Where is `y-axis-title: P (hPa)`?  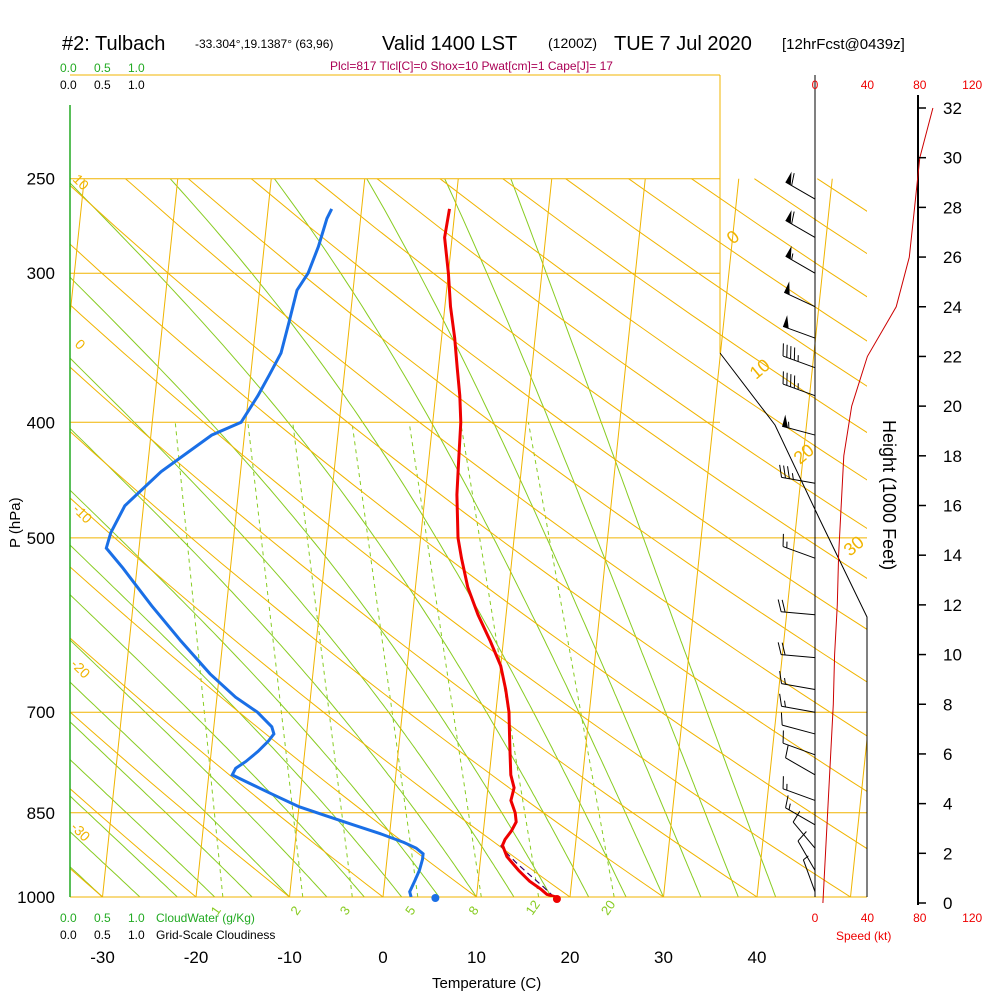 y-axis-title: P (hPa) is located at coordinates (15, 522).